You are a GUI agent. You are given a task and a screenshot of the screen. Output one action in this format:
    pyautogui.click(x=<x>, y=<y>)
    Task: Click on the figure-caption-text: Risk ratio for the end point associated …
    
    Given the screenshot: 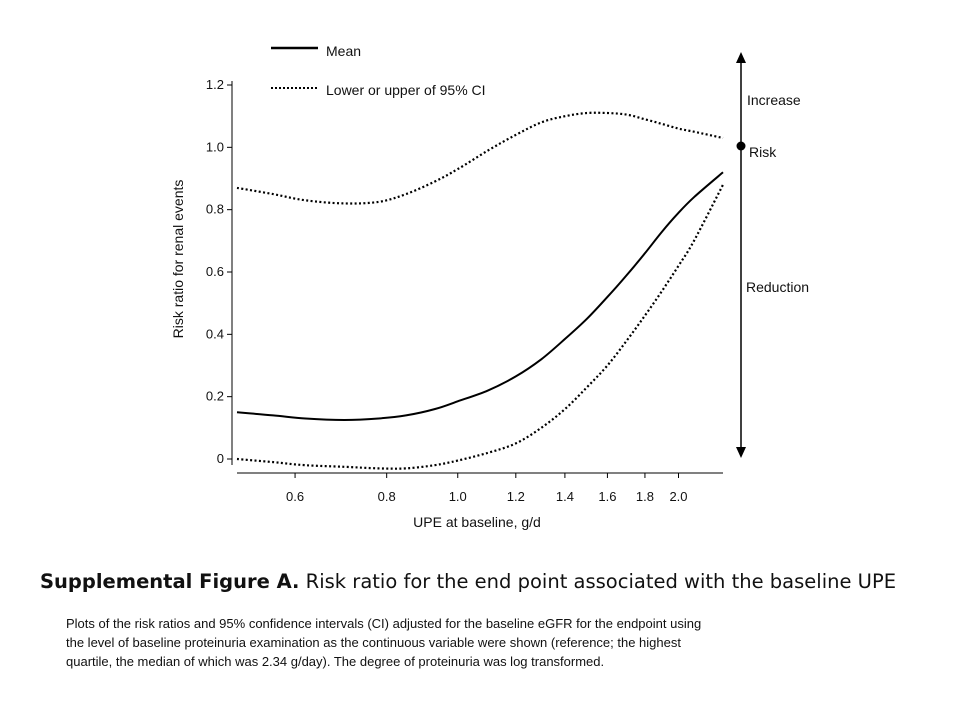 What is the action you would take?
    pyautogui.click(x=598, y=581)
    